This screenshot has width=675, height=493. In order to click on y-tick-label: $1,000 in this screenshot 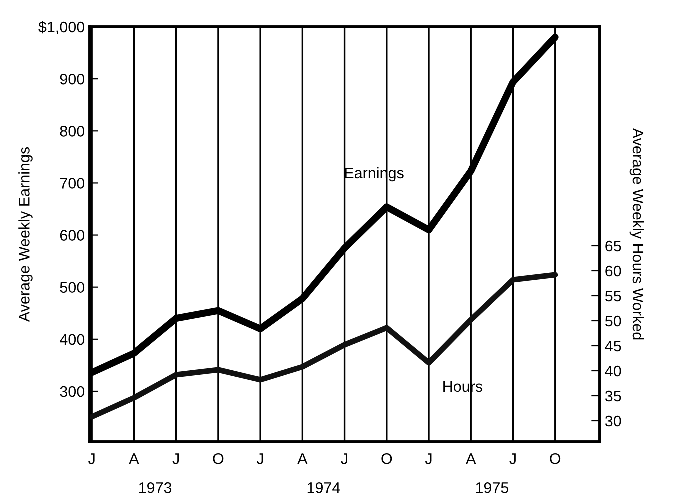, I will do `click(61, 27)`.